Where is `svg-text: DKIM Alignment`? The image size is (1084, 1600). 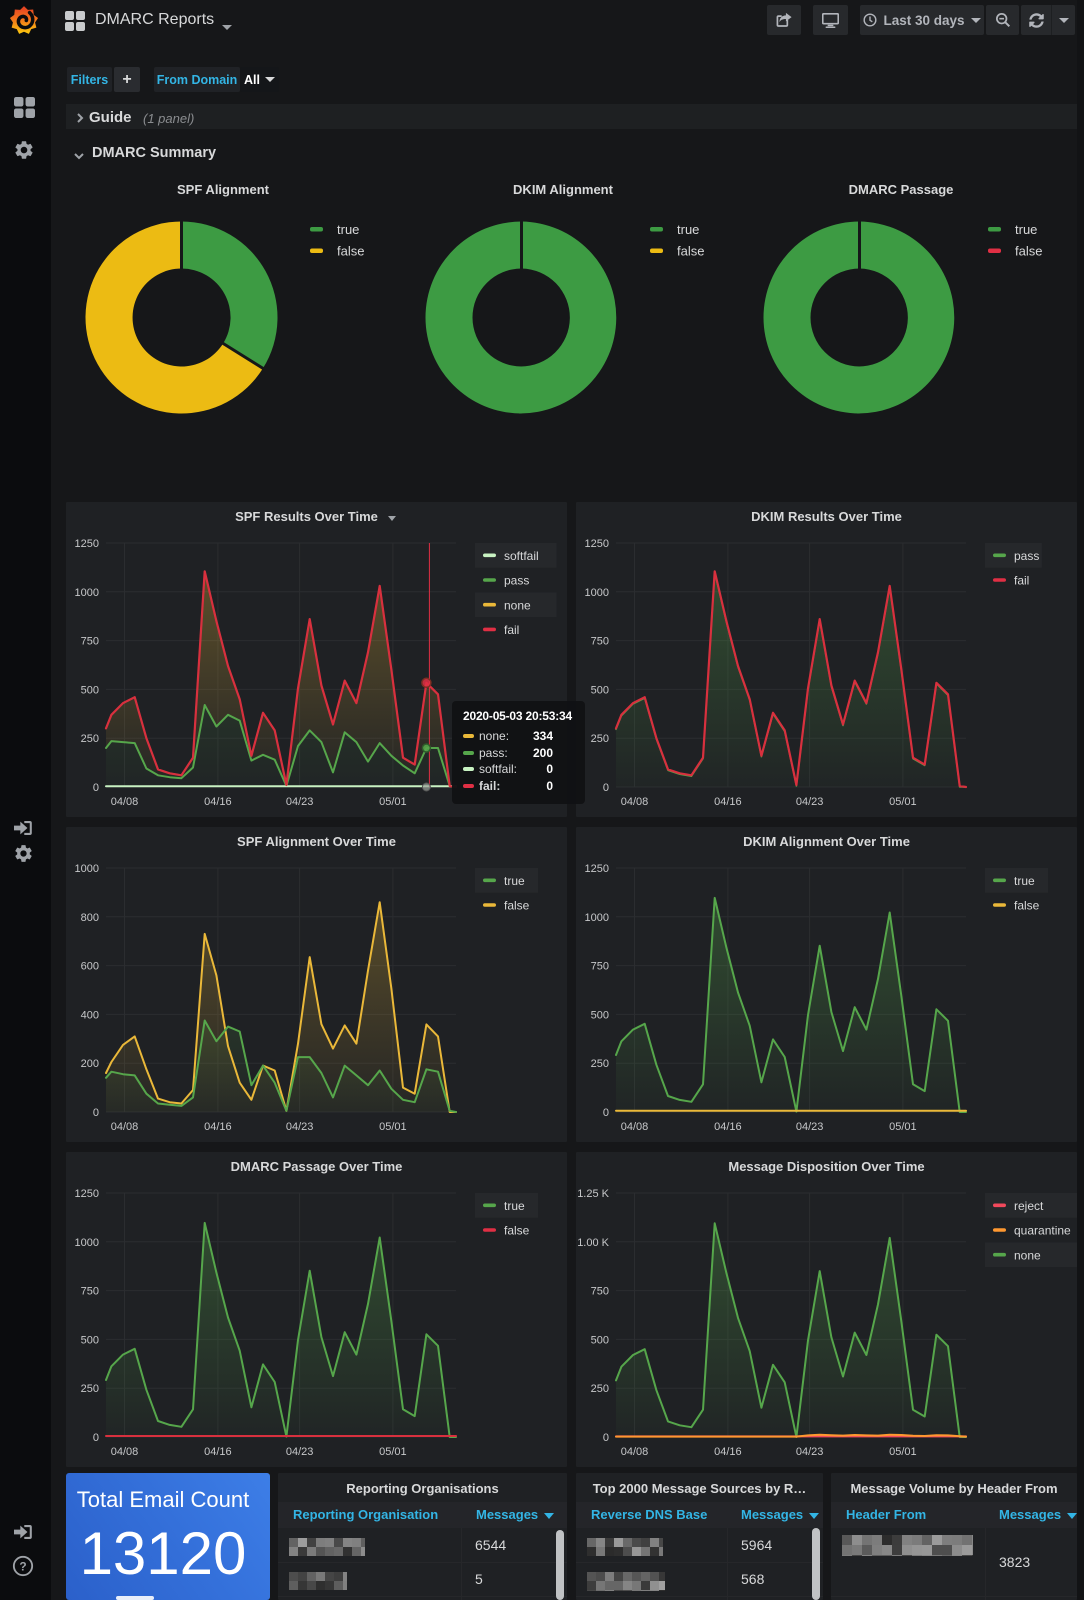 svg-text: DKIM Alignment is located at coordinates (563, 189).